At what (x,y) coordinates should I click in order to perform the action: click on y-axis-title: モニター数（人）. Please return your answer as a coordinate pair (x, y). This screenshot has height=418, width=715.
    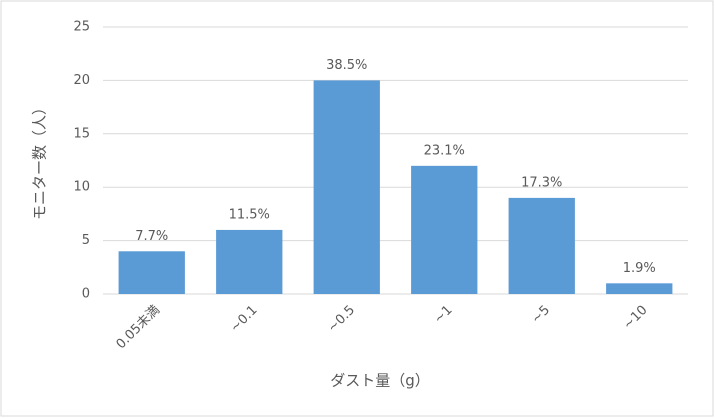
    Looking at the image, I should click on (40, 160).